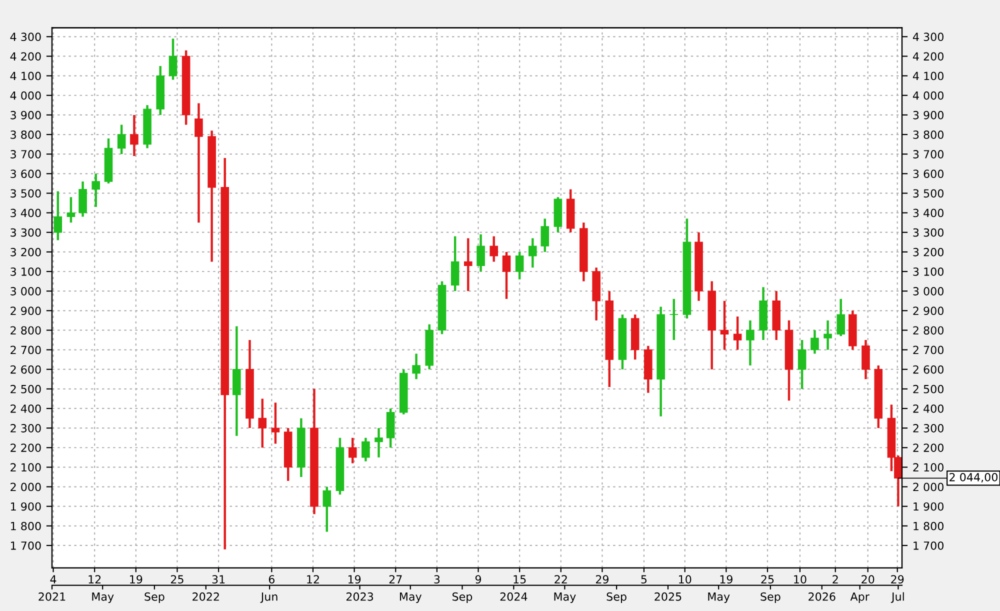  I want to click on y2-tick-label: 2 600, so click(928, 369).